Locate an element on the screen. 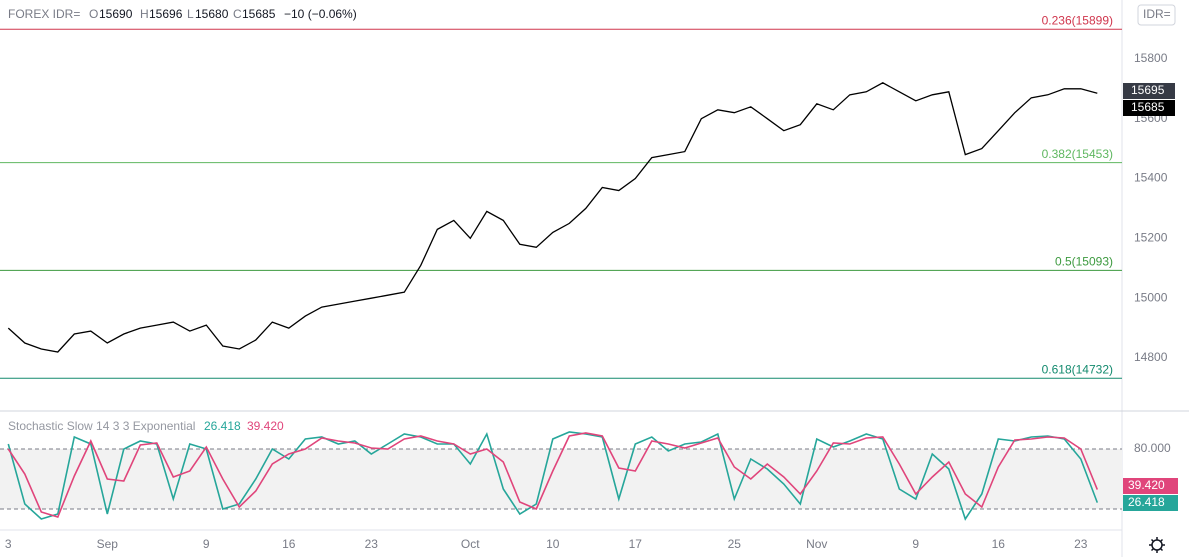 The width and height of the screenshot is (1189, 557). fib-label: 0.382(15453) is located at coordinates (1077, 154).